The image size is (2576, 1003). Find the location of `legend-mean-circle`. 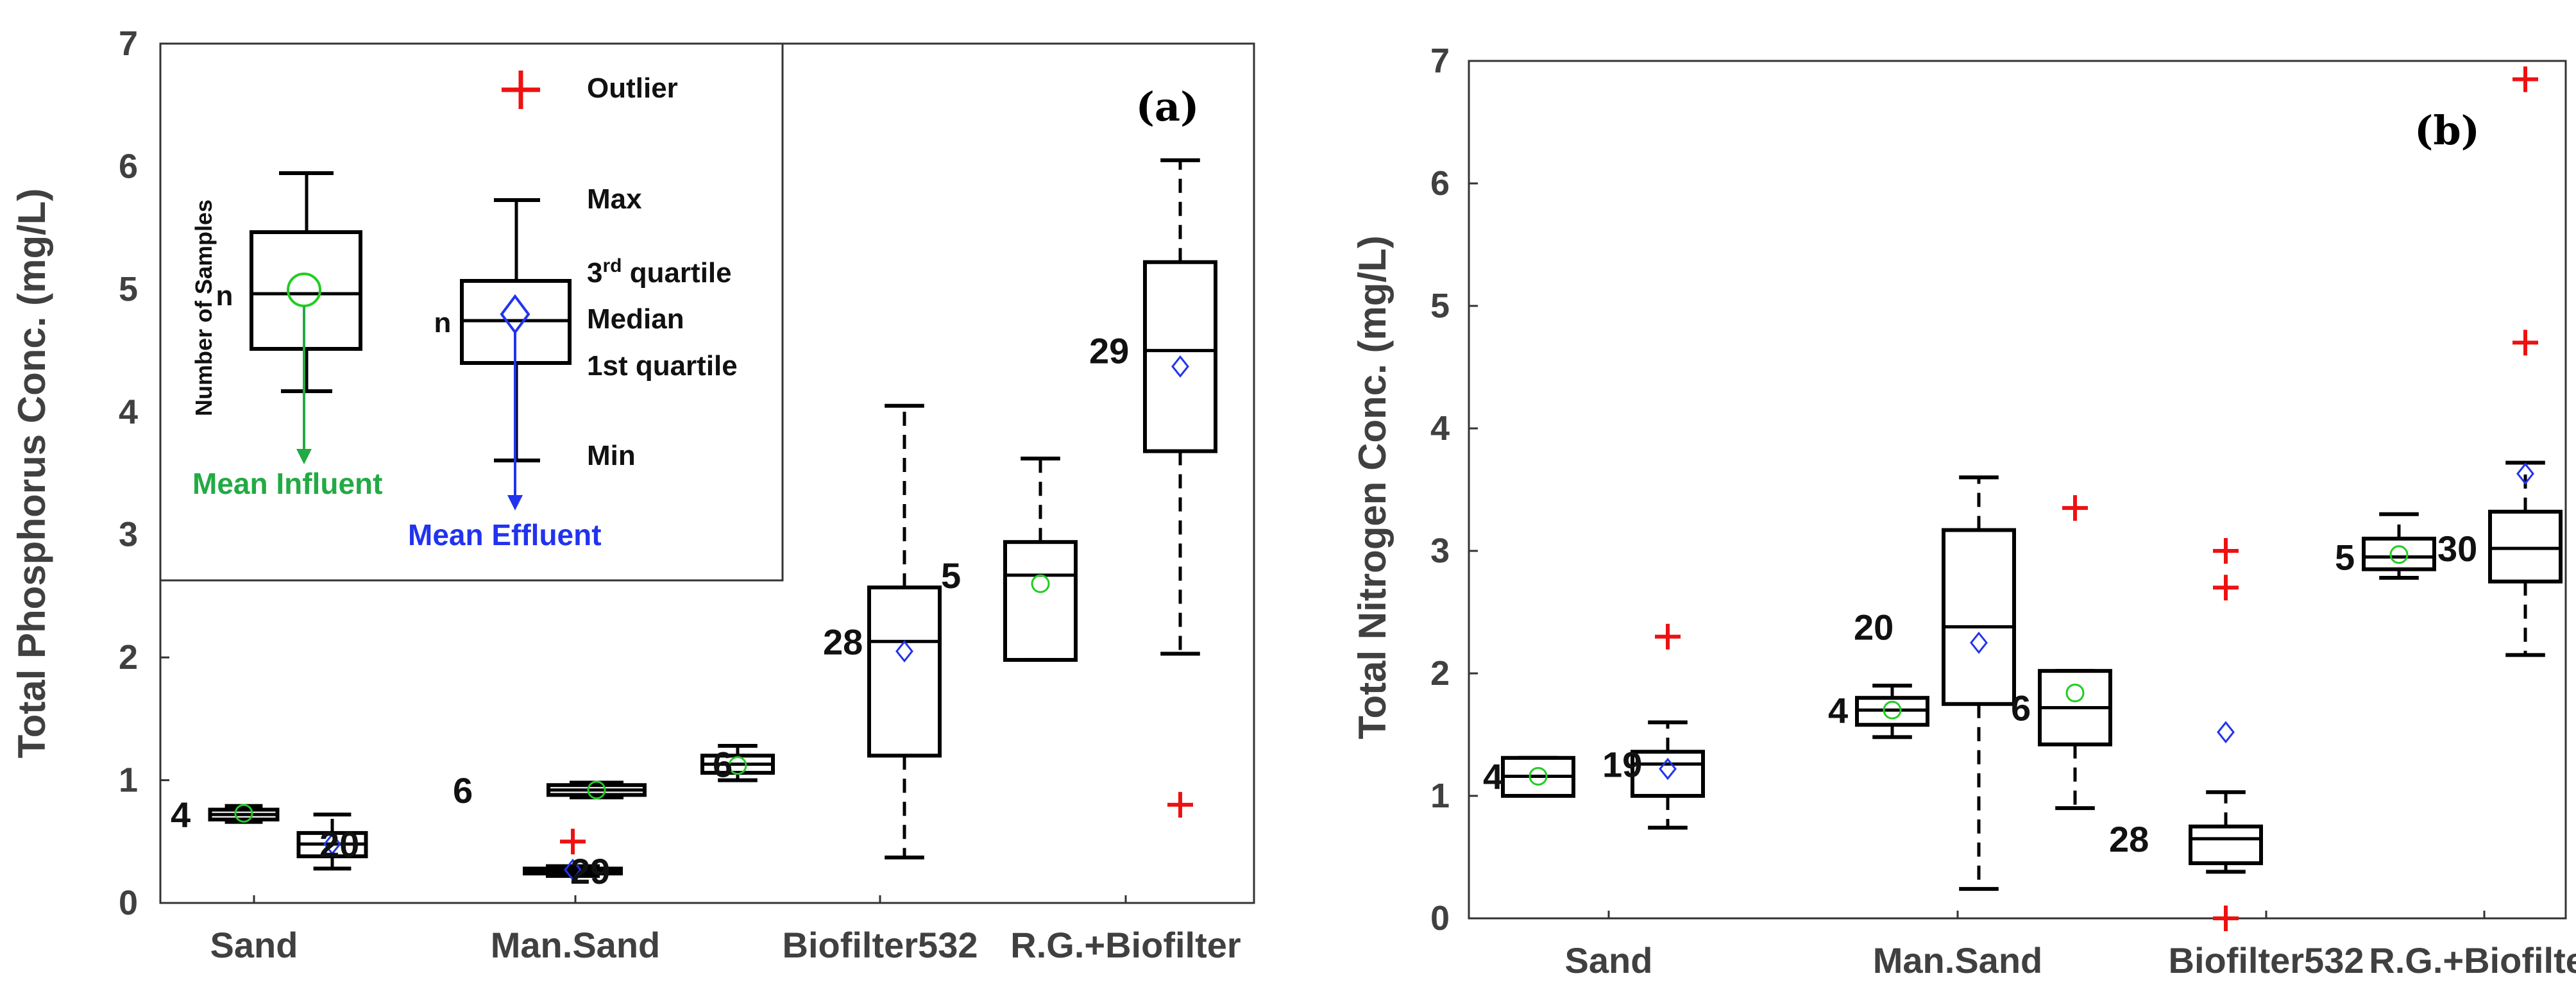

legend-mean-circle is located at coordinates (304, 290).